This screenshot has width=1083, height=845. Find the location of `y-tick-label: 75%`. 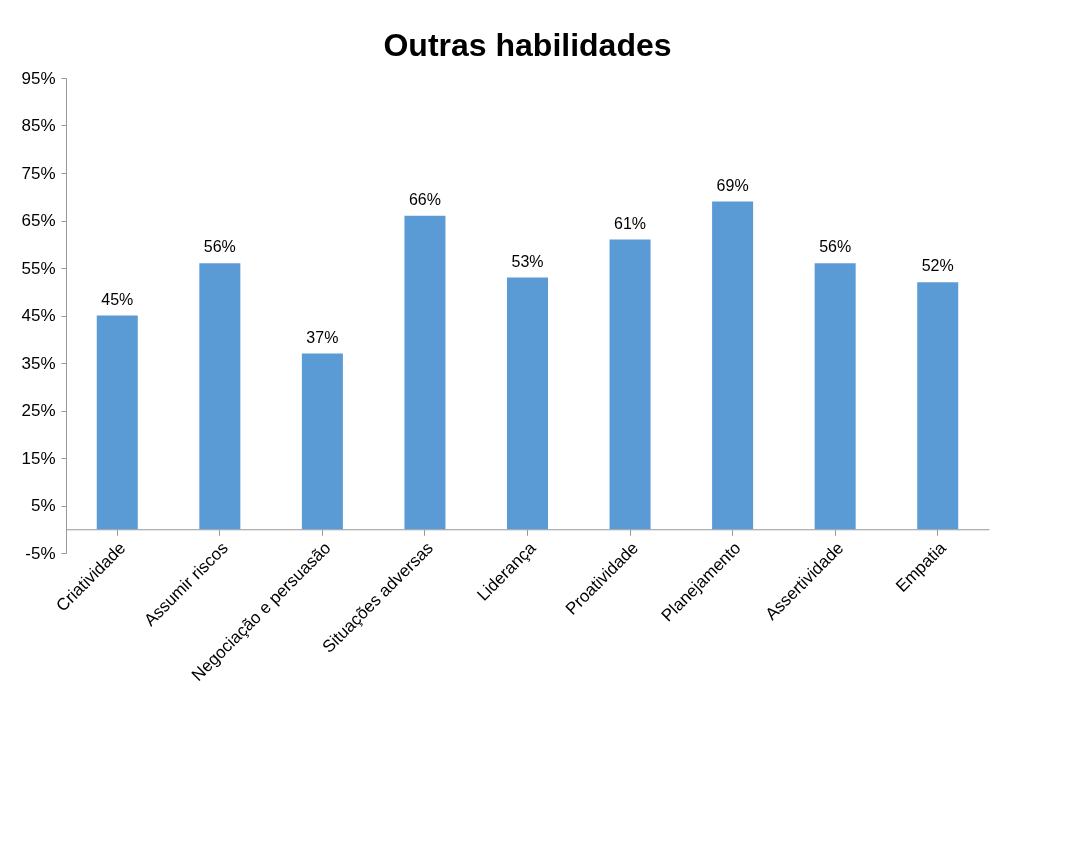

y-tick-label: 75% is located at coordinates (38, 173).